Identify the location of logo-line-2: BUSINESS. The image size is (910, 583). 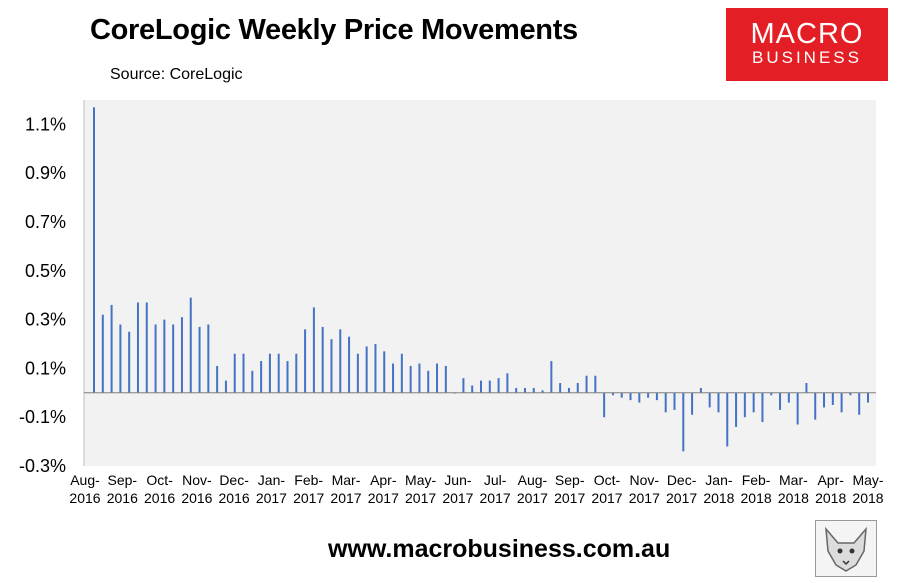
(807, 57).